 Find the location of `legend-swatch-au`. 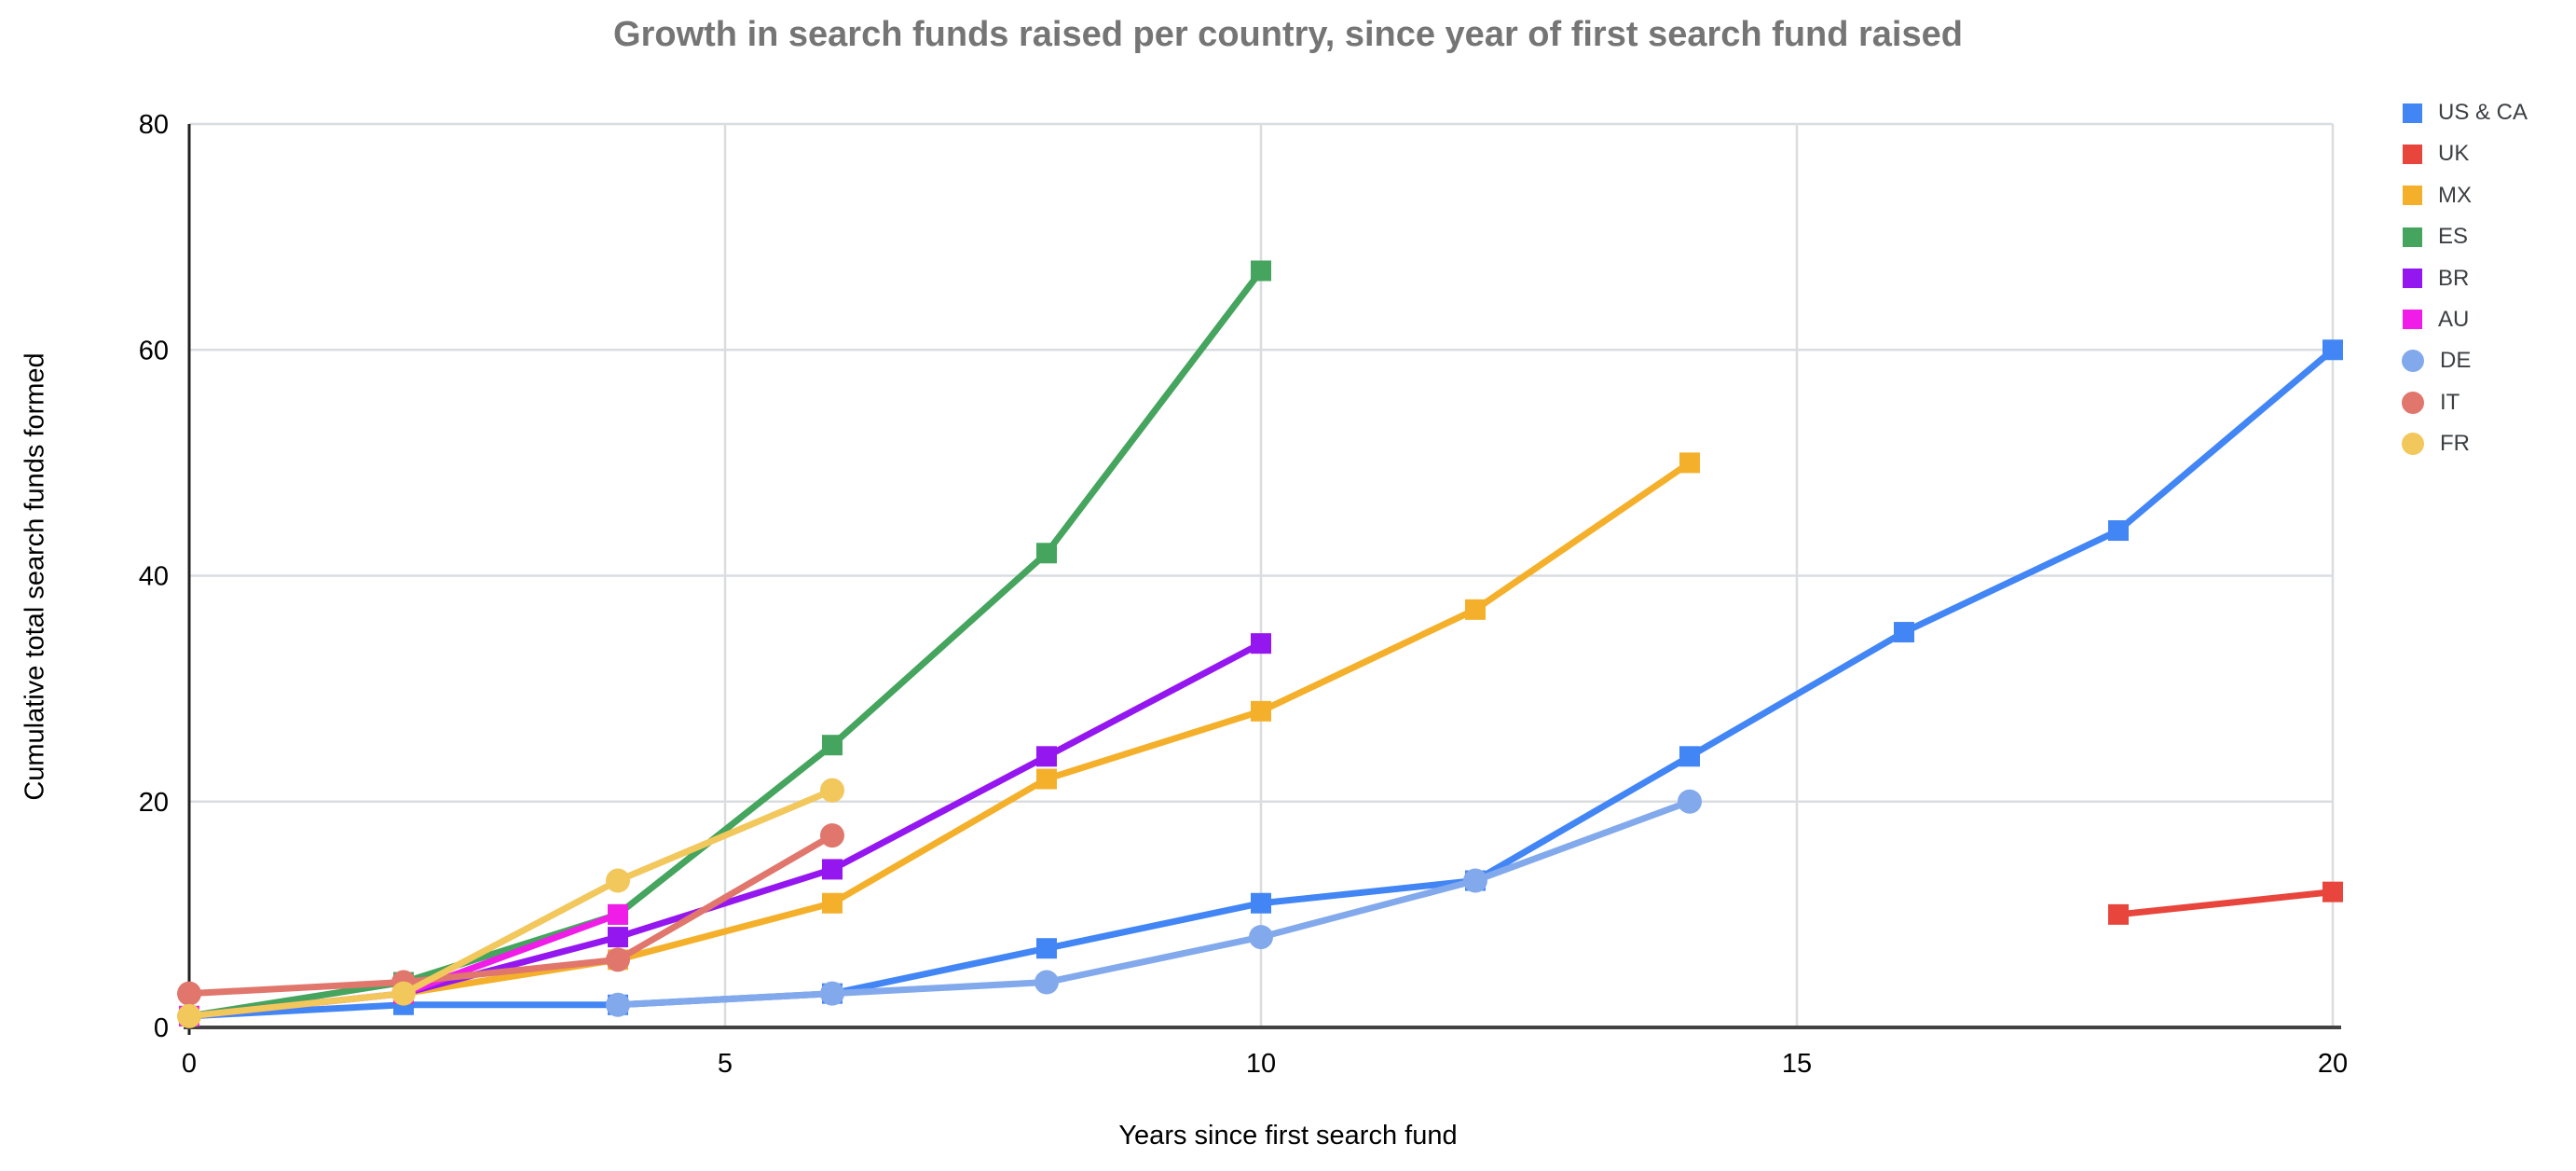

legend-swatch-au is located at coordinates (2412, 320).